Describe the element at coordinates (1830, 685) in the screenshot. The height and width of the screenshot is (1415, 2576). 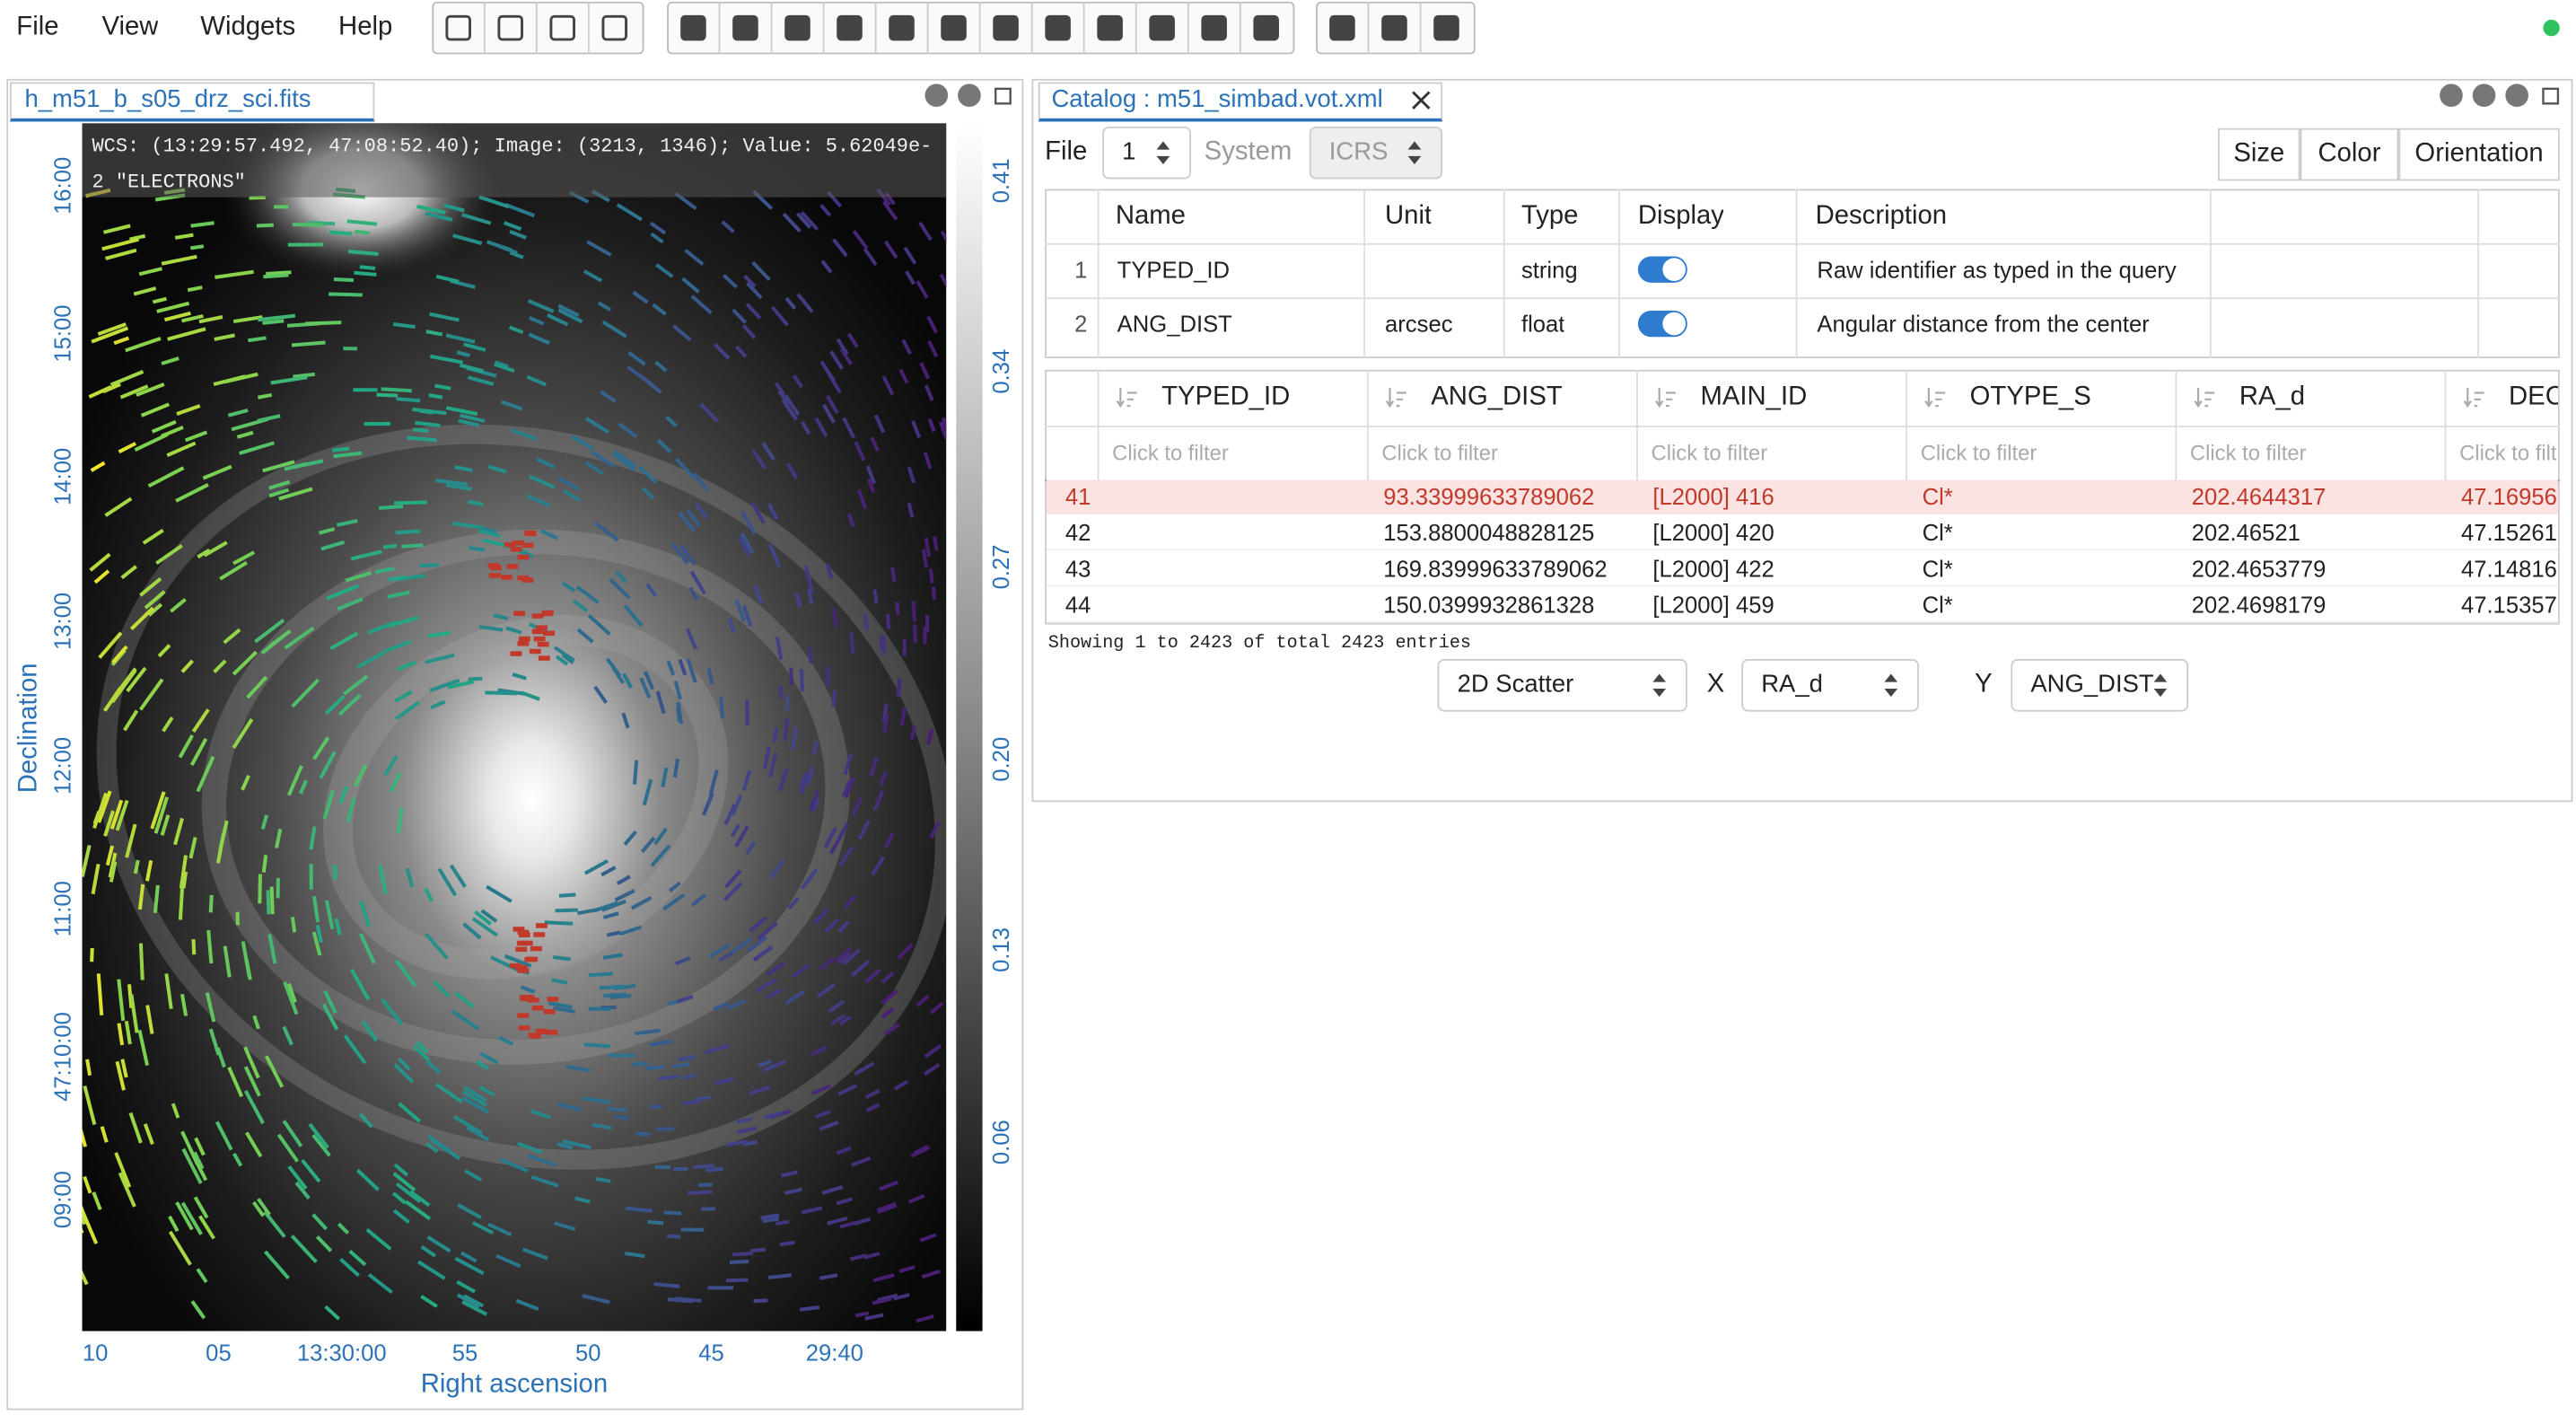
I see `x-select` at that location.